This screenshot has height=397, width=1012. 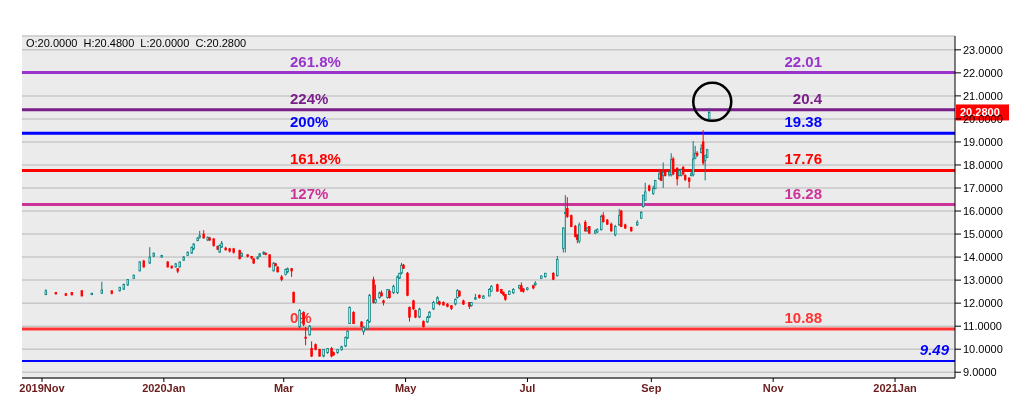 I want to click on y-tick-label: 11.0000, so click(x=982, y=326).